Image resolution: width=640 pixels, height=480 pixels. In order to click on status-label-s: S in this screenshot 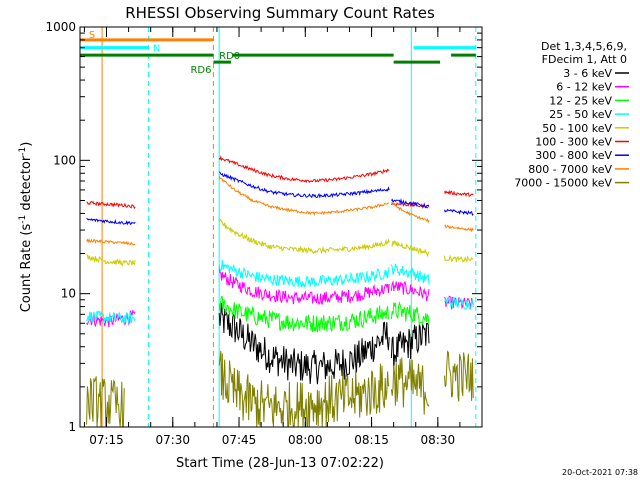, I will do `click(92, 35)`.